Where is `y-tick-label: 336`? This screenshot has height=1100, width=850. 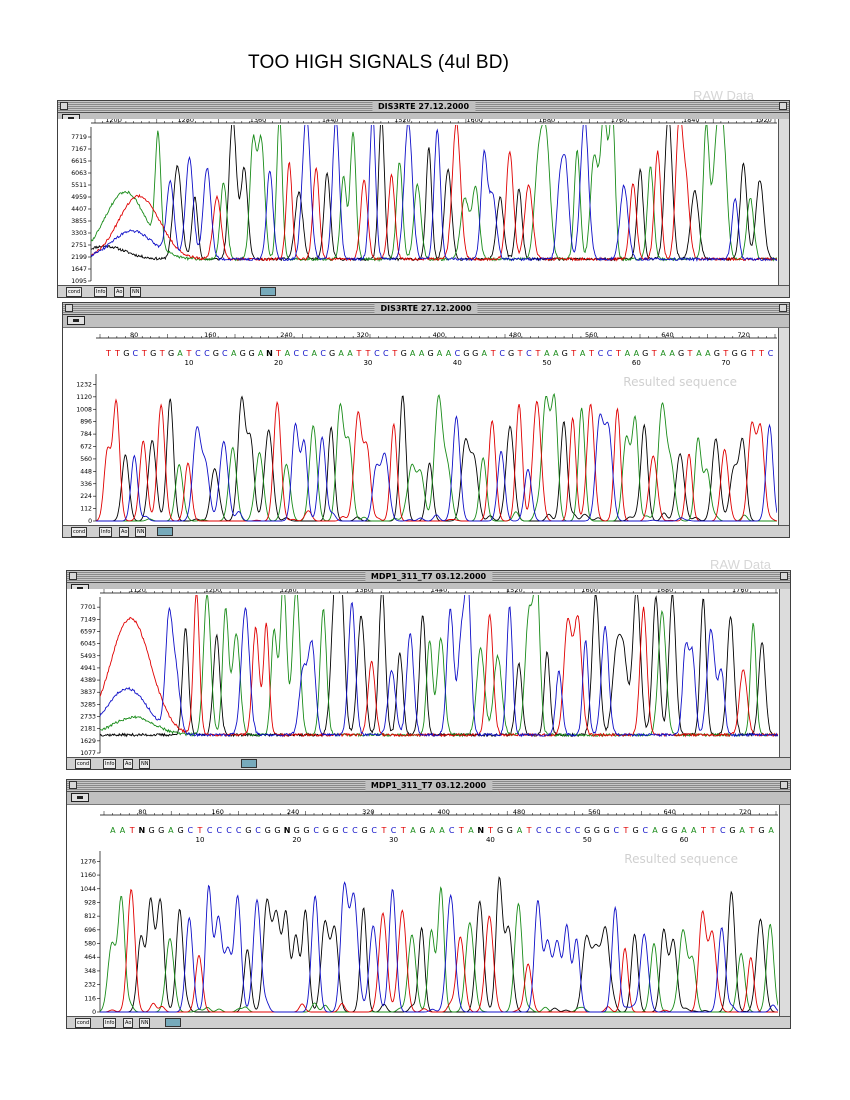 y-tick-label: 336 is located at coordinates (86, 484).